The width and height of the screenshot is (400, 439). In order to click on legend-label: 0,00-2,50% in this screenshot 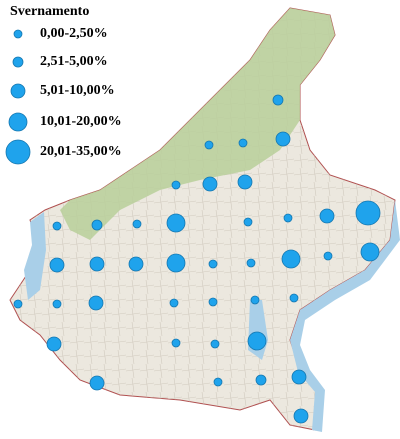, I will do `click(74, 33)`.